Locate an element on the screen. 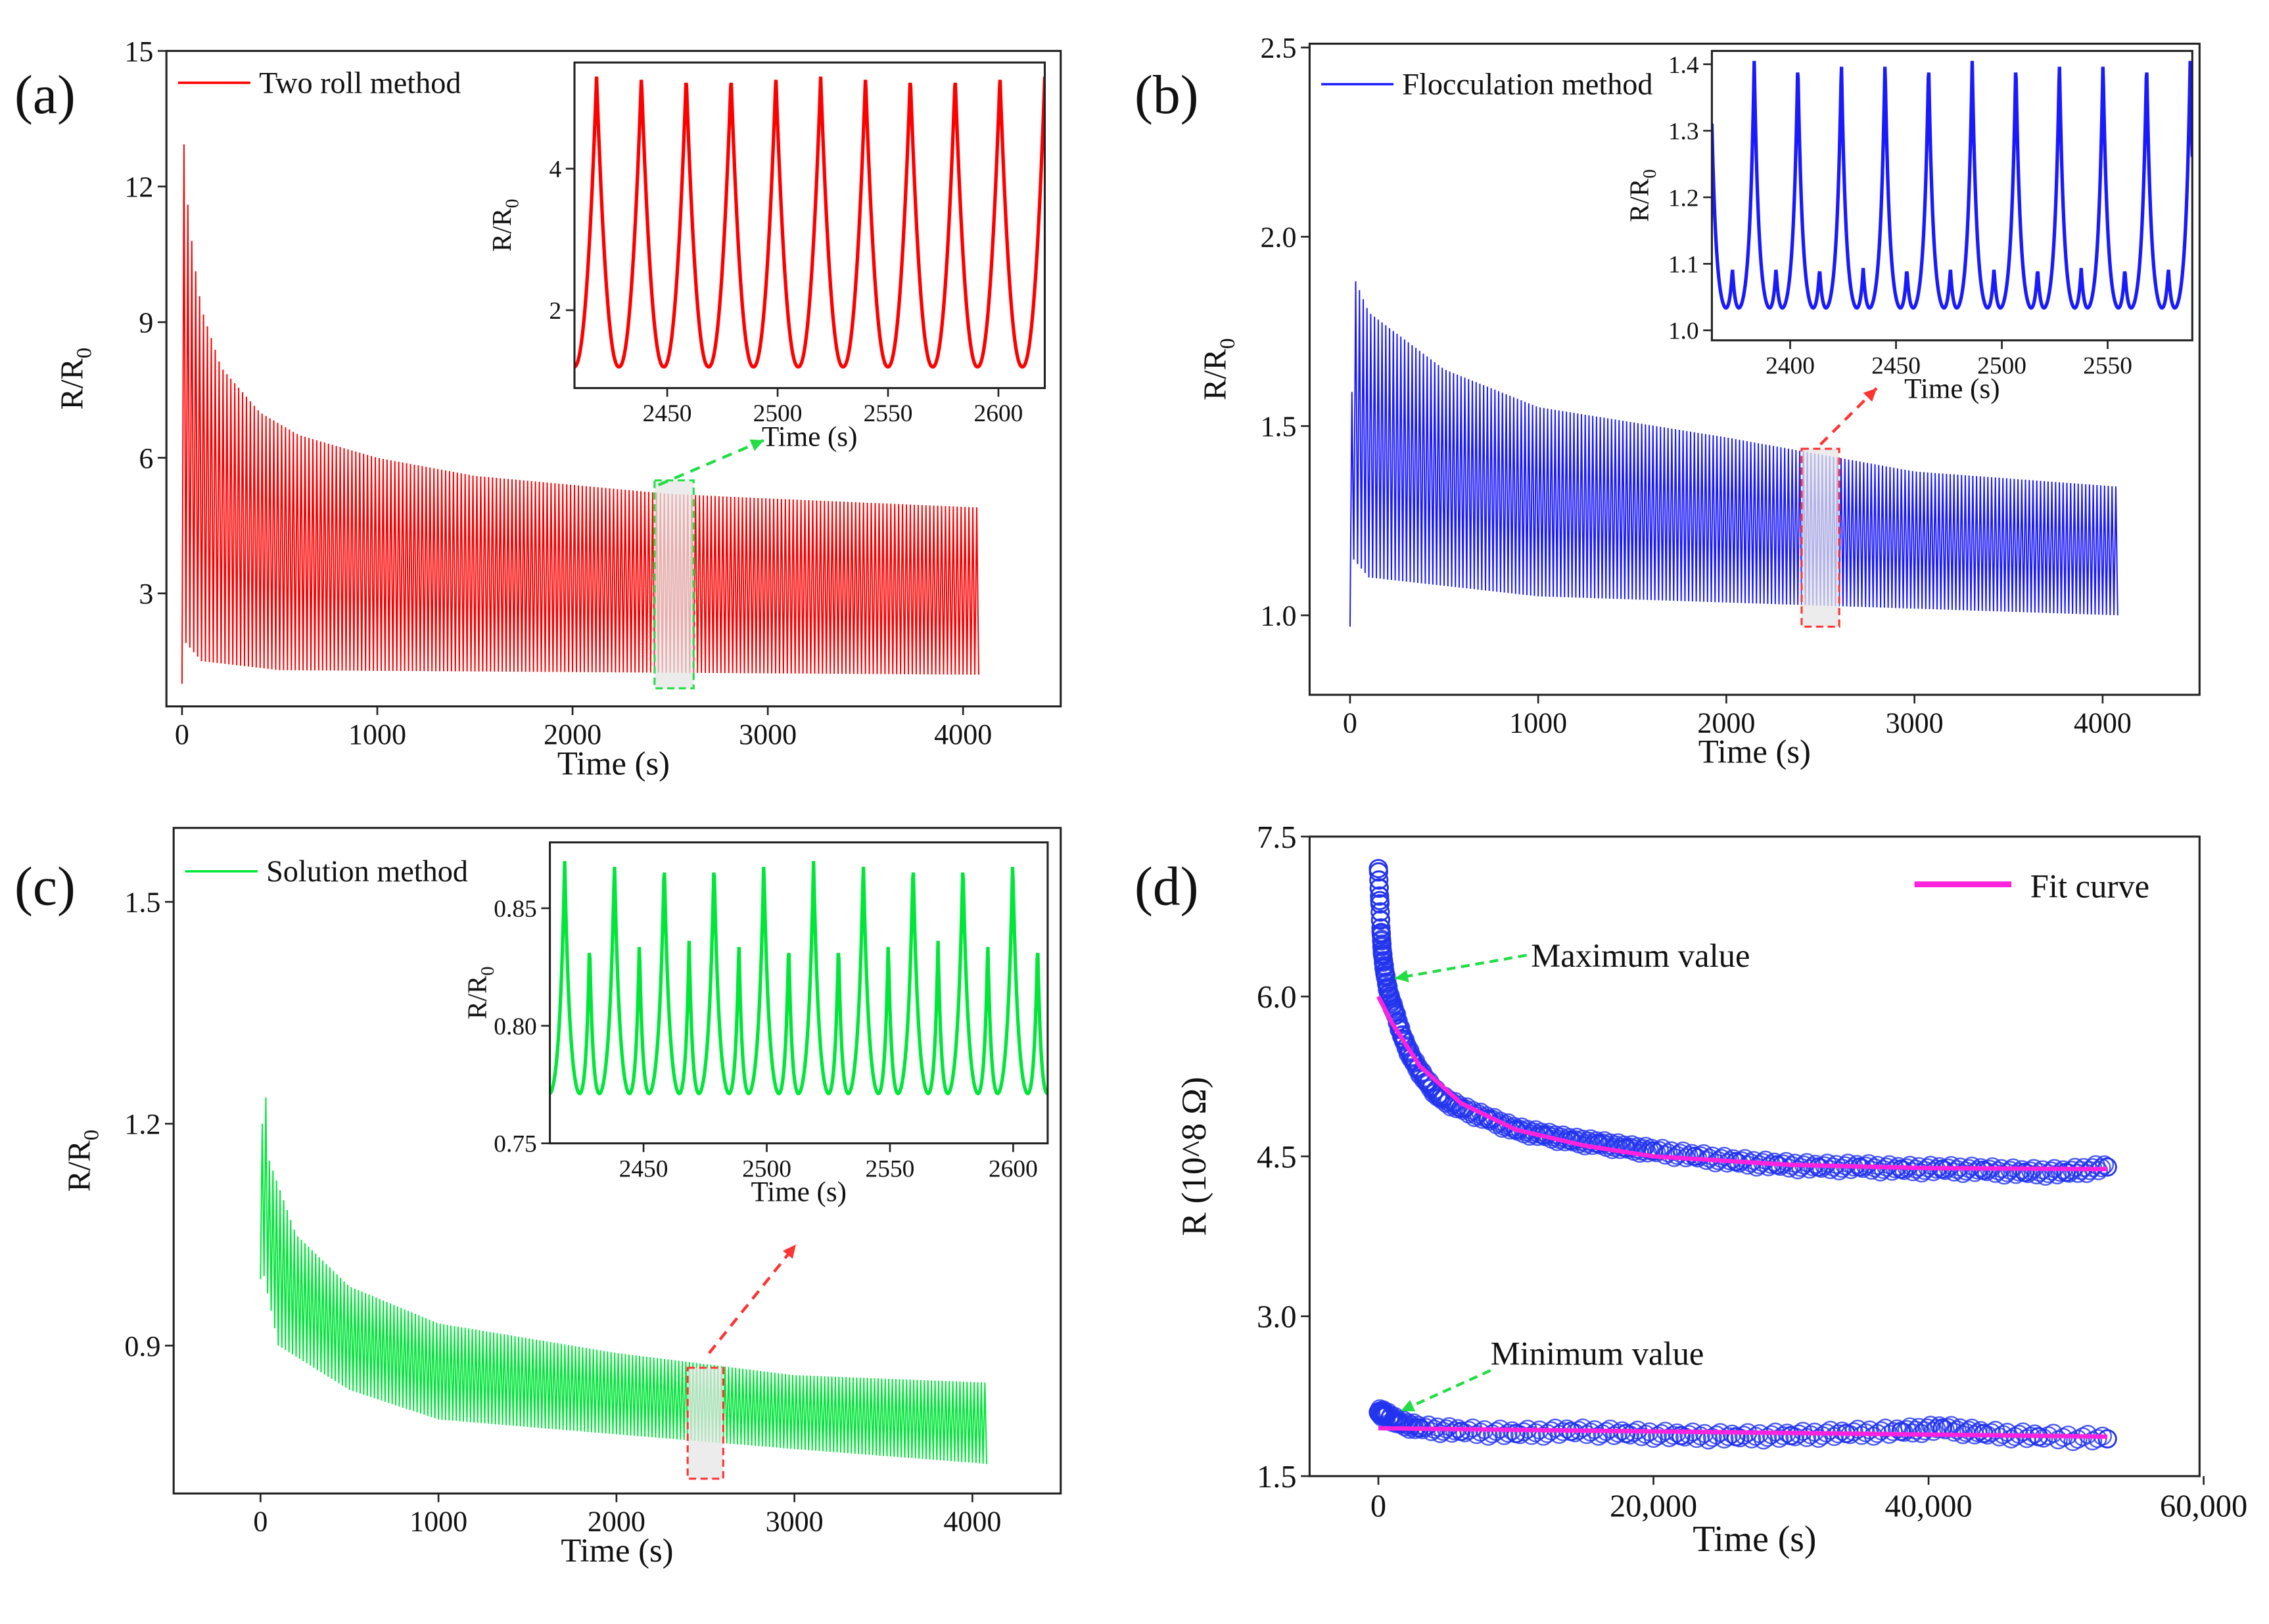  panel-label: (c) is located at coordinates (45, 886).